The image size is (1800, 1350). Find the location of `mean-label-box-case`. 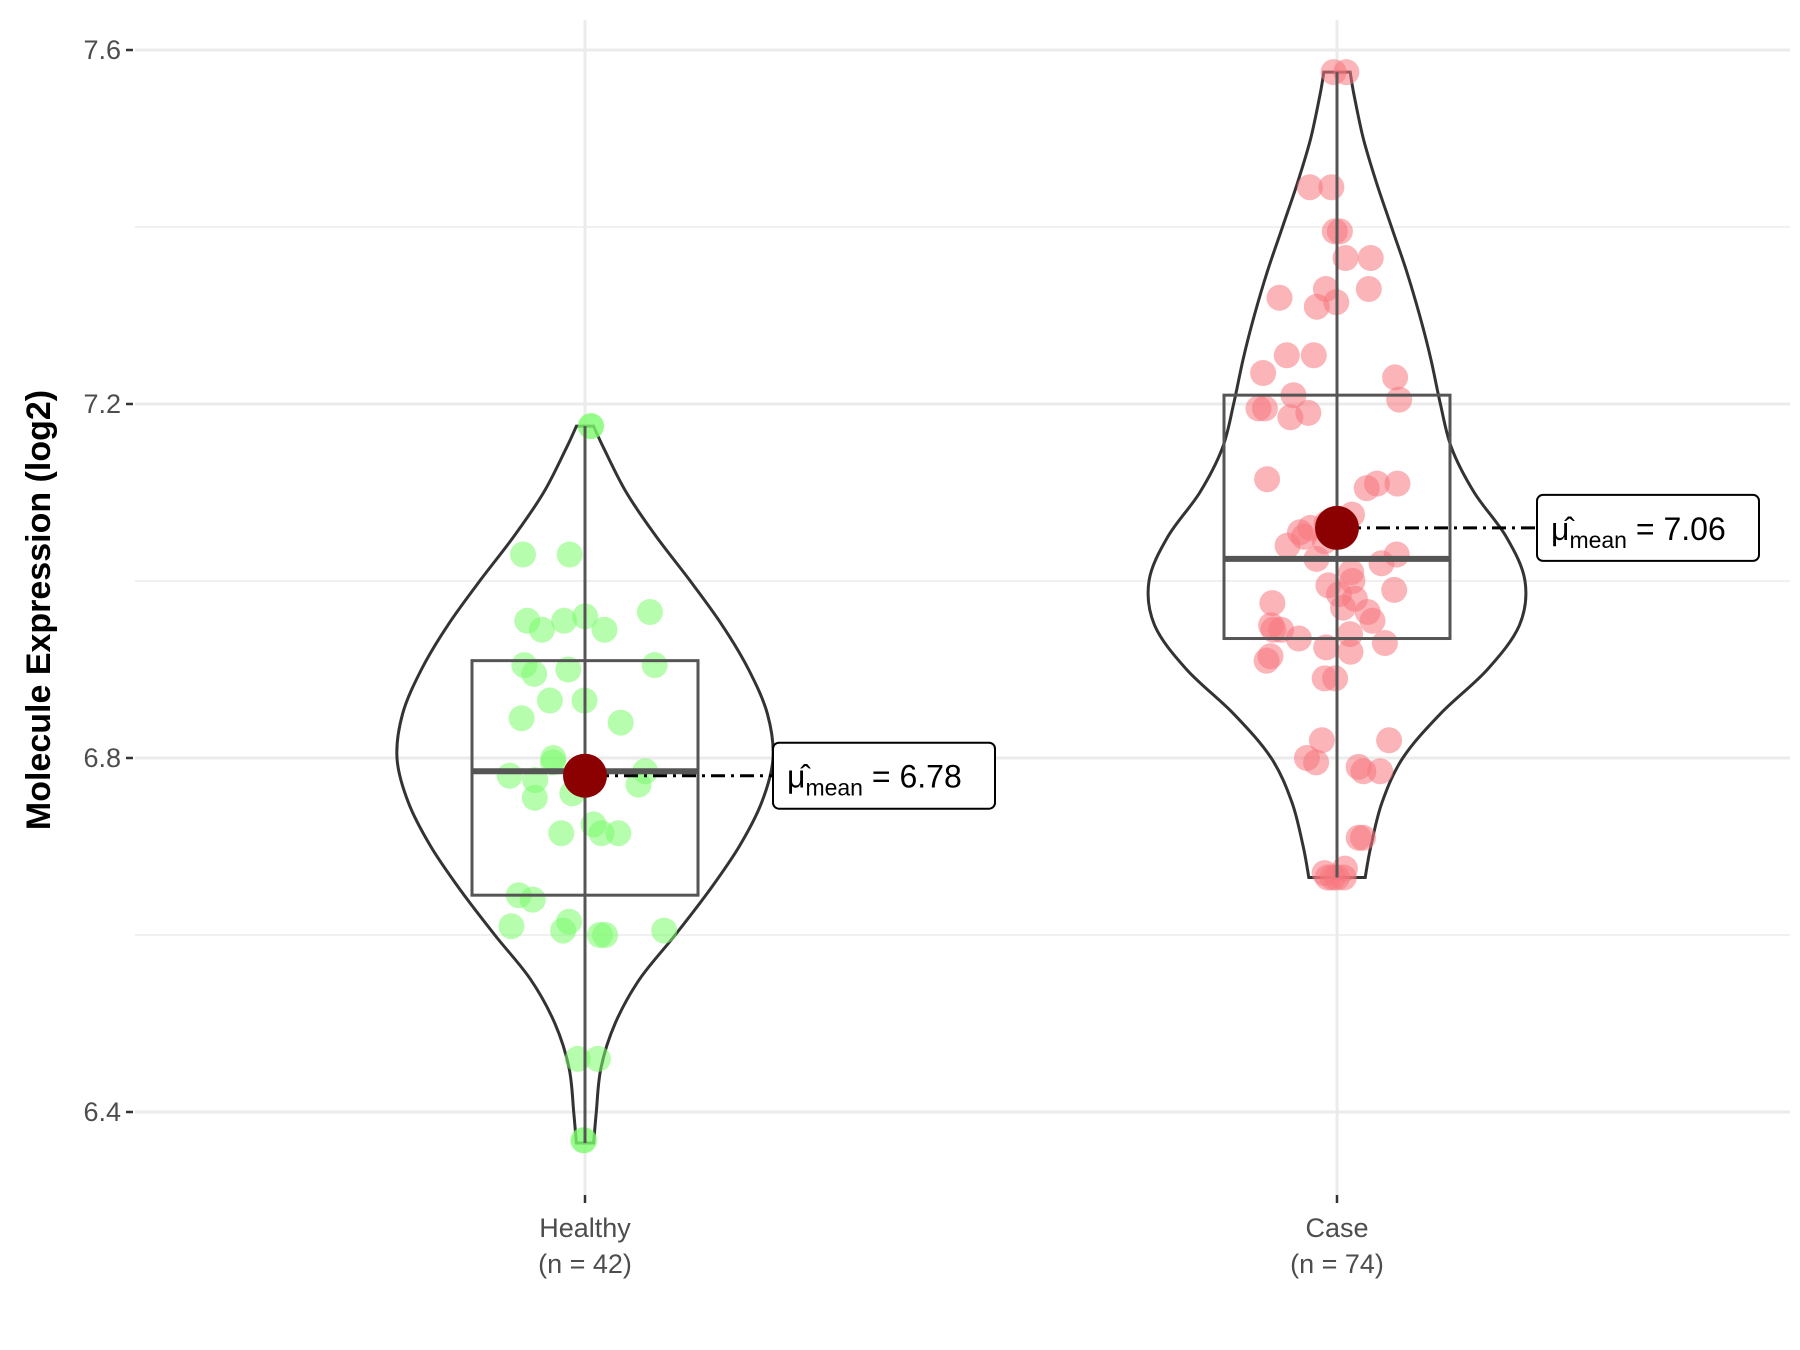

mean-label-box-case is located at coordinates (1648, 527).